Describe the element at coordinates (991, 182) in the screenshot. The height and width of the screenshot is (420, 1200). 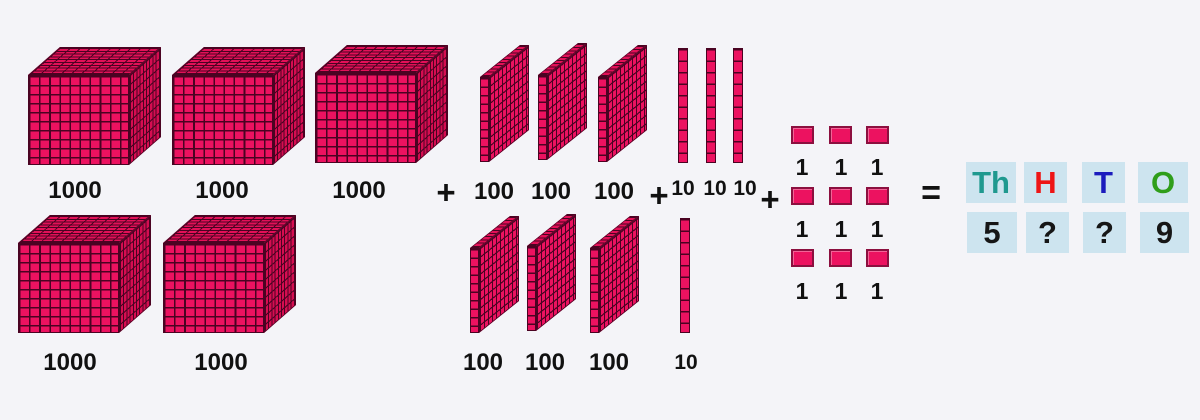
I see `table-header-thousands: Th` at that location.